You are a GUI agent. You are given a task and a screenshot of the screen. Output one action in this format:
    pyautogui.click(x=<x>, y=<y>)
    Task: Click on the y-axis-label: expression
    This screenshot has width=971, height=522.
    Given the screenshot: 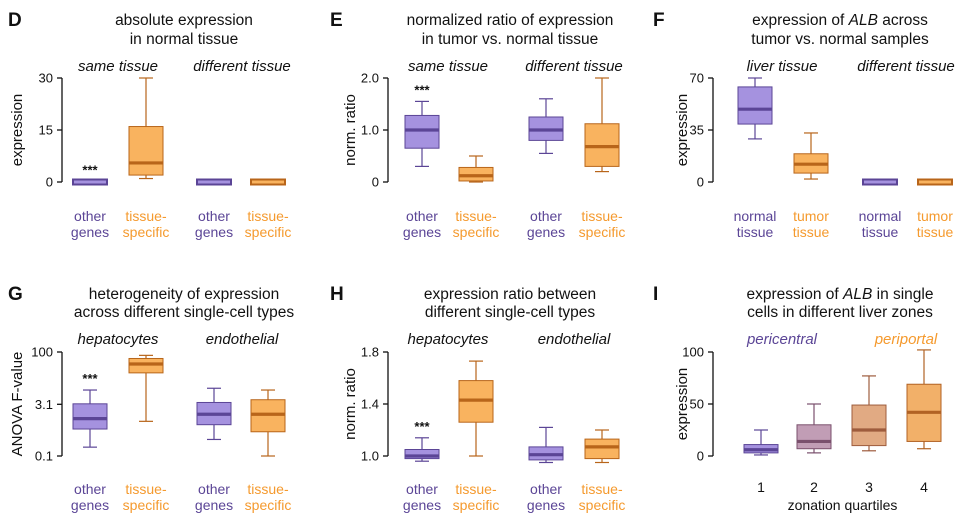 What is the action you would take?
    pyautogui.click(x=682, y=130)
    